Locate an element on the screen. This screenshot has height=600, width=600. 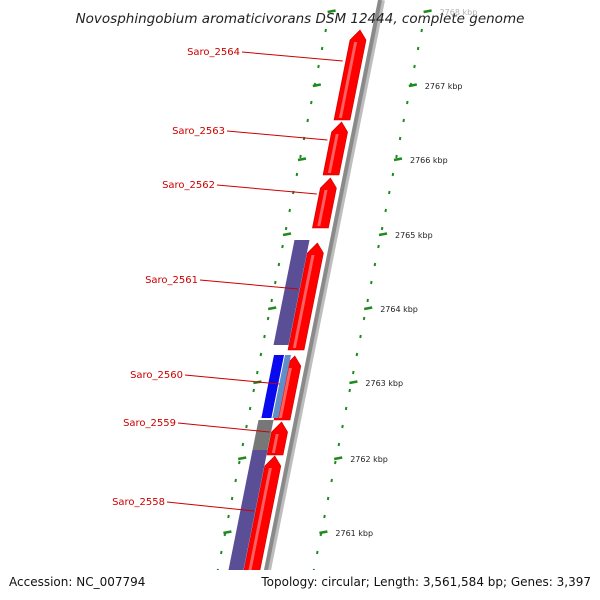
gene-label: Saro_2559 is located at coordinates (149, 423).